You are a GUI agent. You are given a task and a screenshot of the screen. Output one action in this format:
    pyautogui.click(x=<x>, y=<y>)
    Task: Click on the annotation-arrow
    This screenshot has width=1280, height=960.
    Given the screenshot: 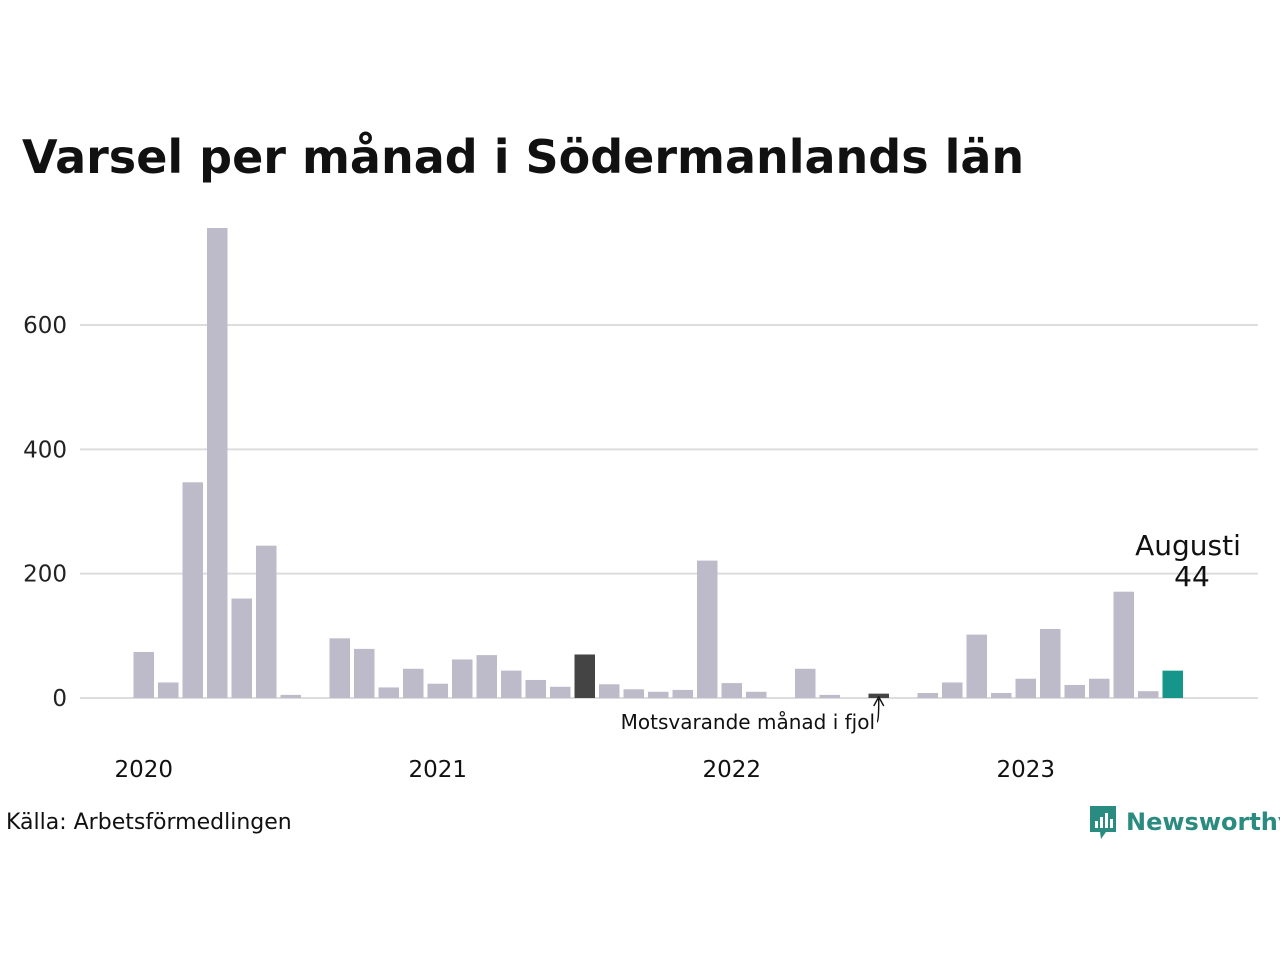 What is the action you would take?
    pyautogui.click(x=878, y=710)
    